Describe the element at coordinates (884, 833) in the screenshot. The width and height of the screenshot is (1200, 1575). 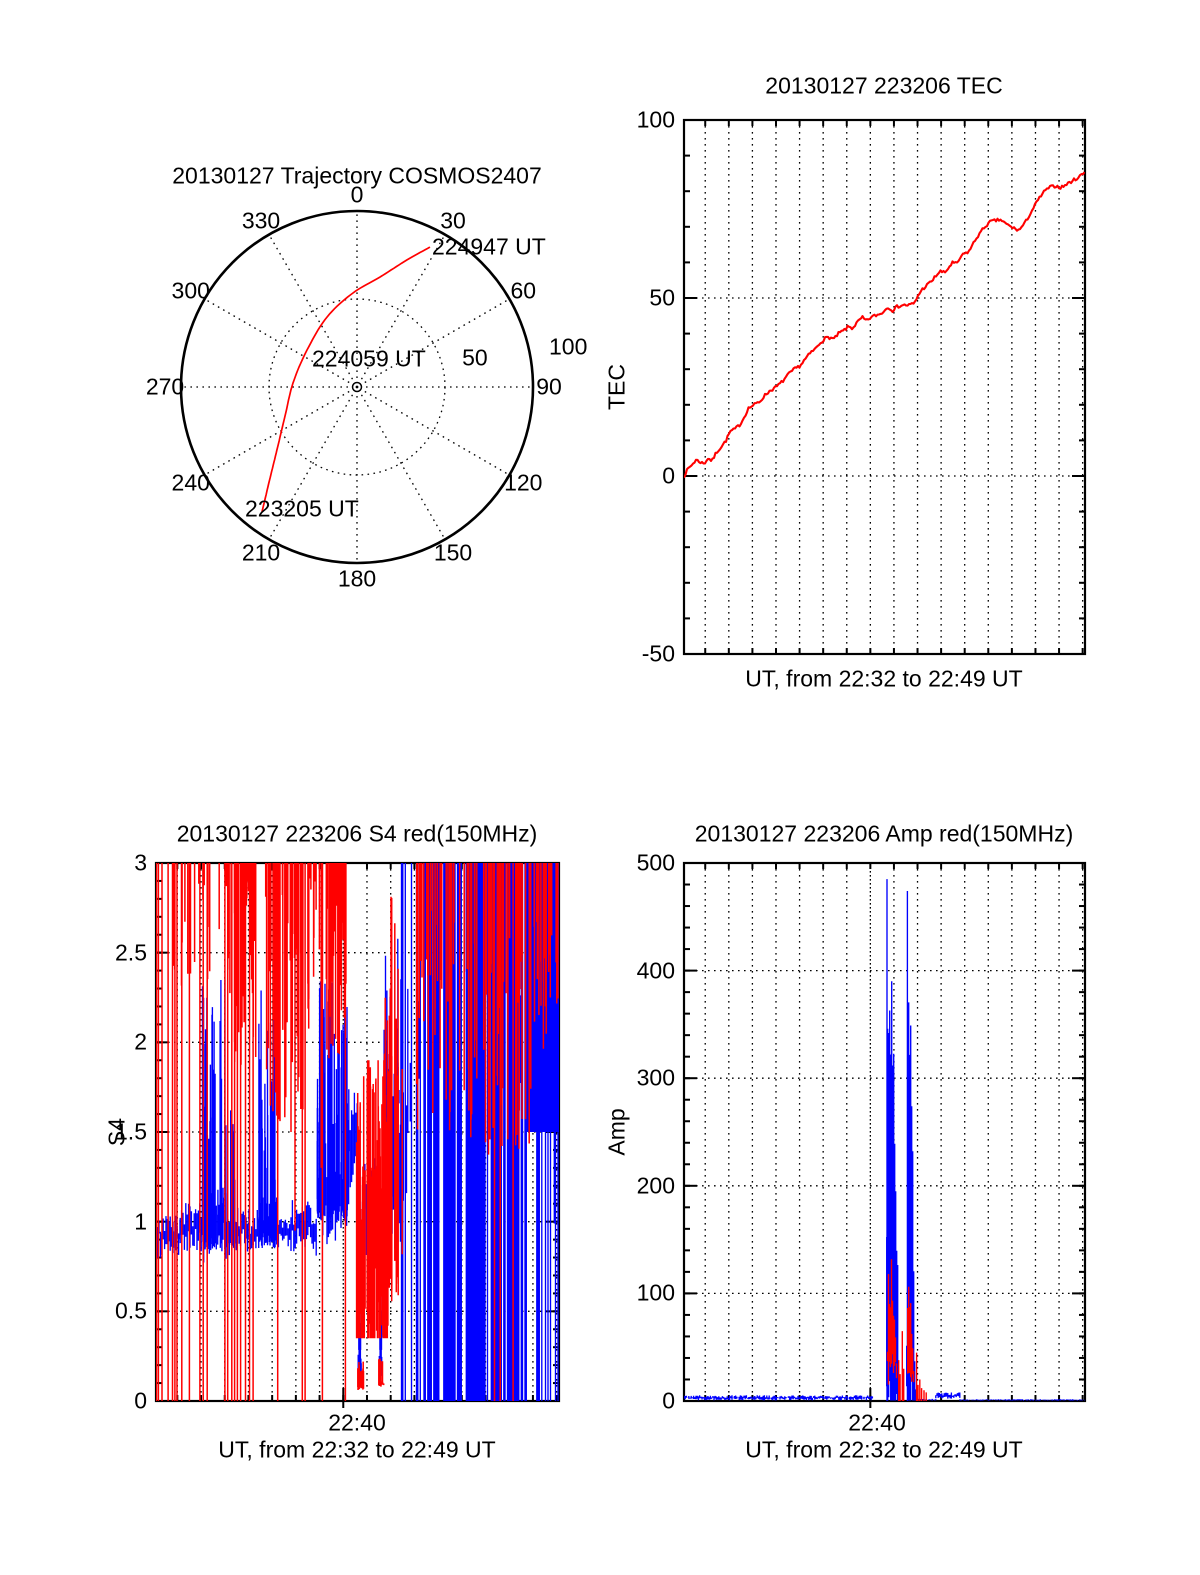
I see `amp-plot-title: 20130127 223206 Amp red(150MHz)` at that location.